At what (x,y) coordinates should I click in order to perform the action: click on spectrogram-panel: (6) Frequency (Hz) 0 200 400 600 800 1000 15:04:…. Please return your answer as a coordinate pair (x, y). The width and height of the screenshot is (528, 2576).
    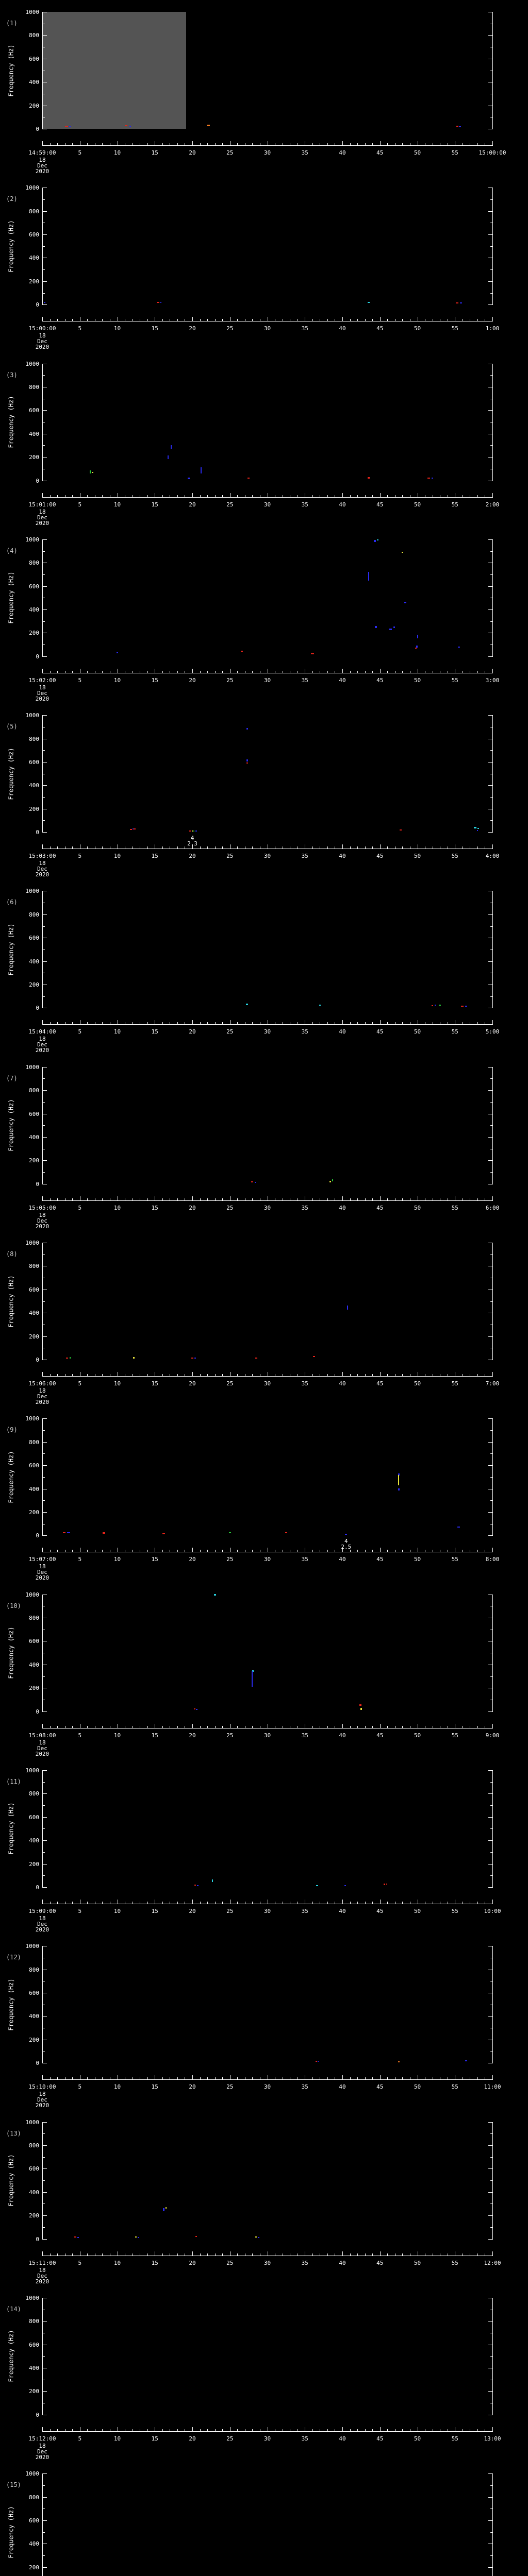
    Looking at the image, I should click on (264, 967).